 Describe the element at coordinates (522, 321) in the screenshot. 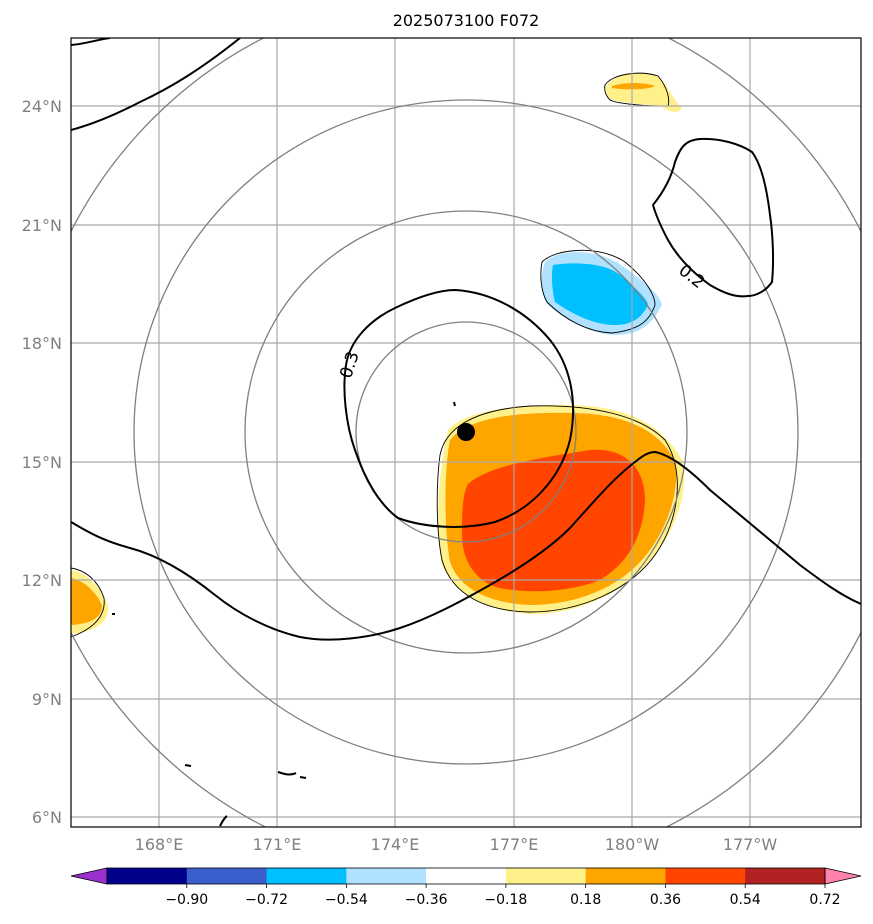

I see `contour-labels: 0.3 0.2` at that location.